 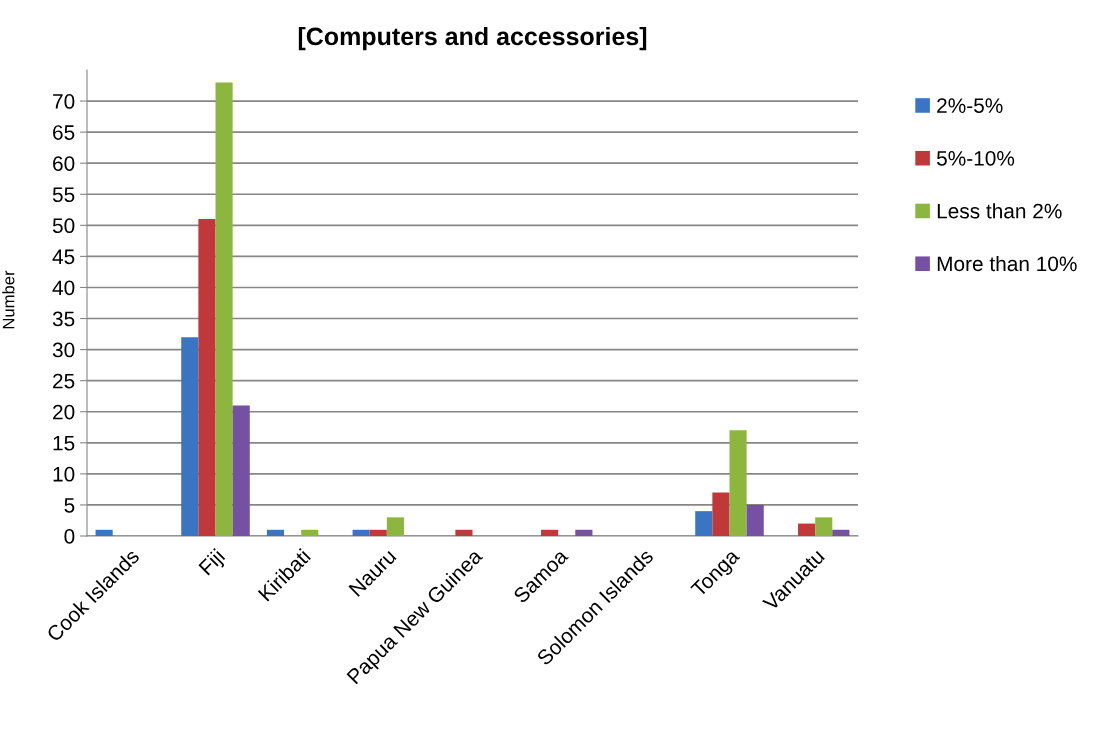 What do you see at coordinates (69, 536) in the screenshot?
I see `y-tick-label: 0` at bounding box center [69, 536].